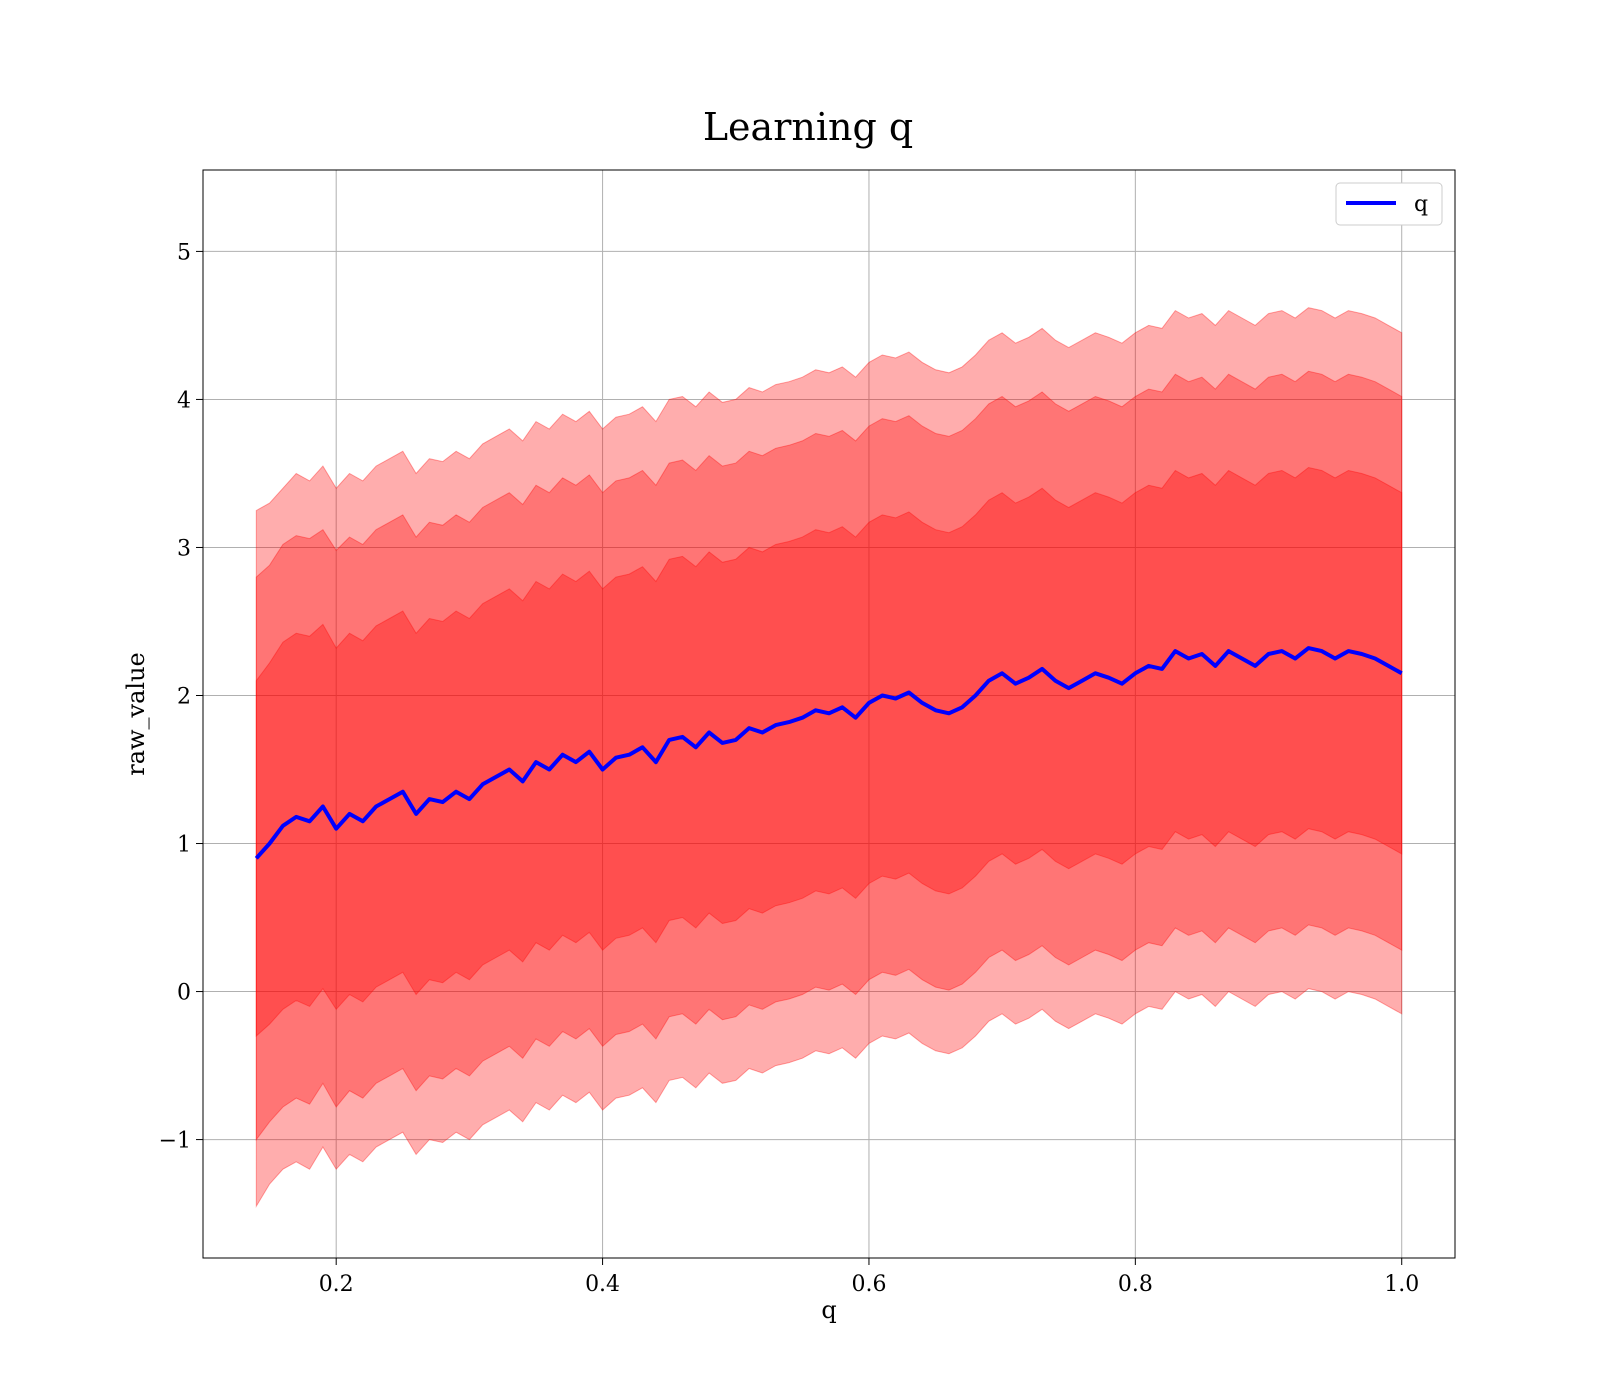  I want to click on x-tick-label: 1.0, so click(1401, 1284).